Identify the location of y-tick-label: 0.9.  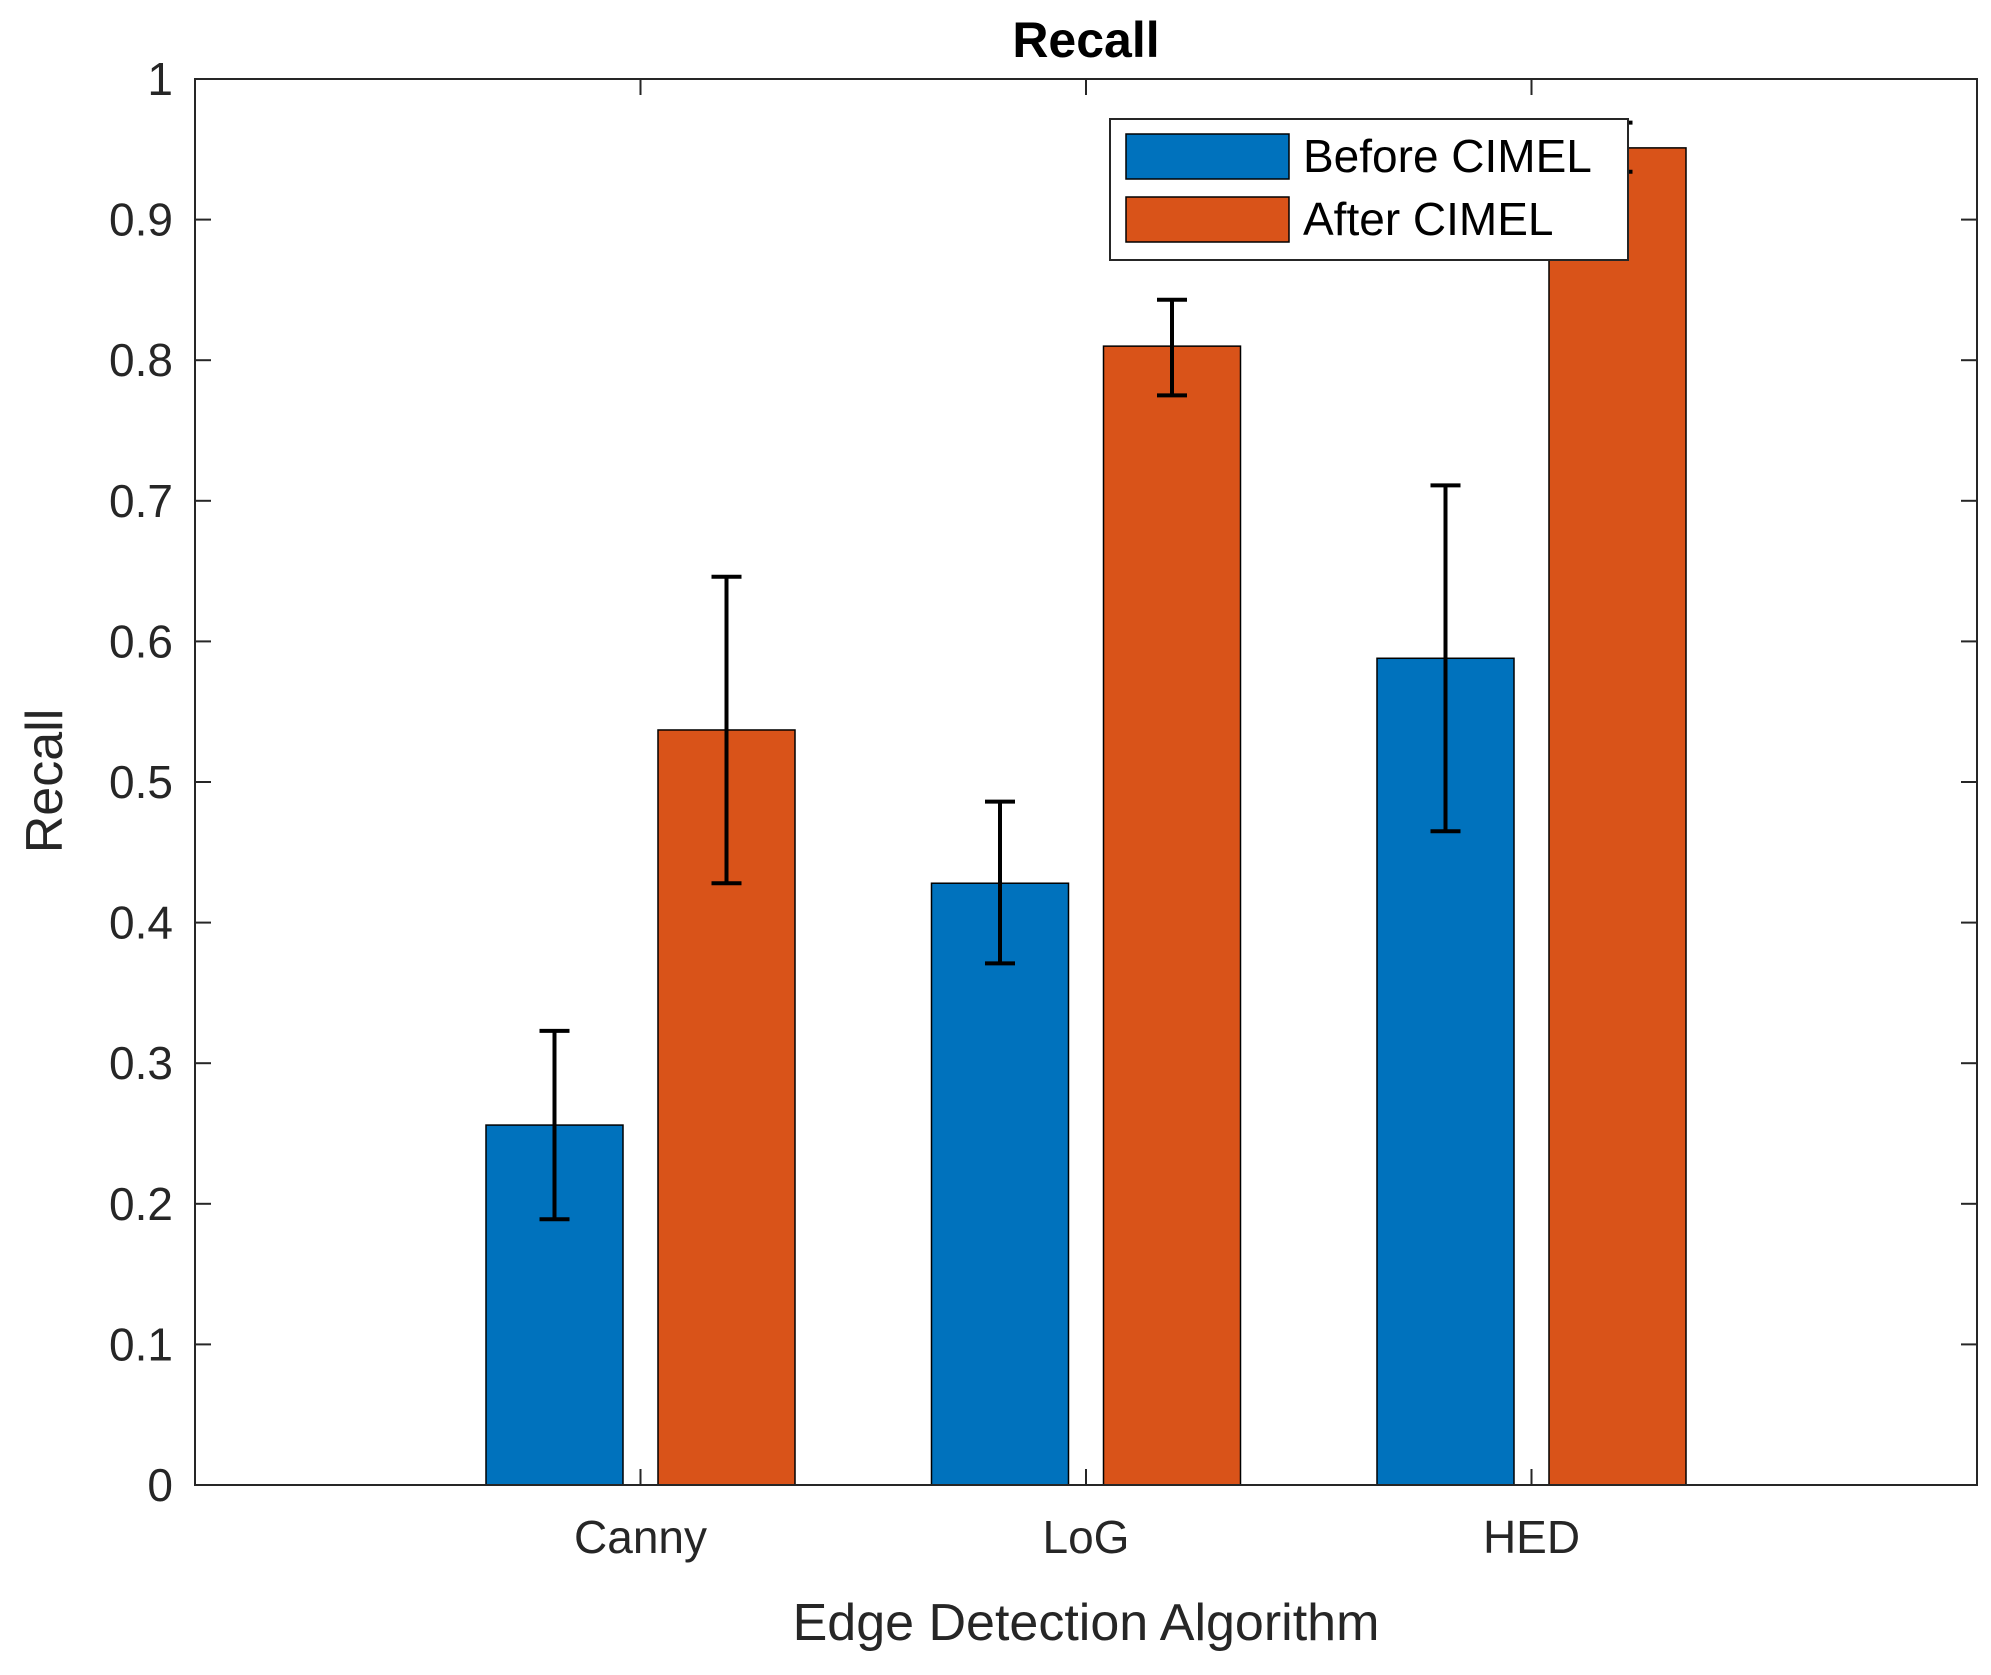
(141, 220).